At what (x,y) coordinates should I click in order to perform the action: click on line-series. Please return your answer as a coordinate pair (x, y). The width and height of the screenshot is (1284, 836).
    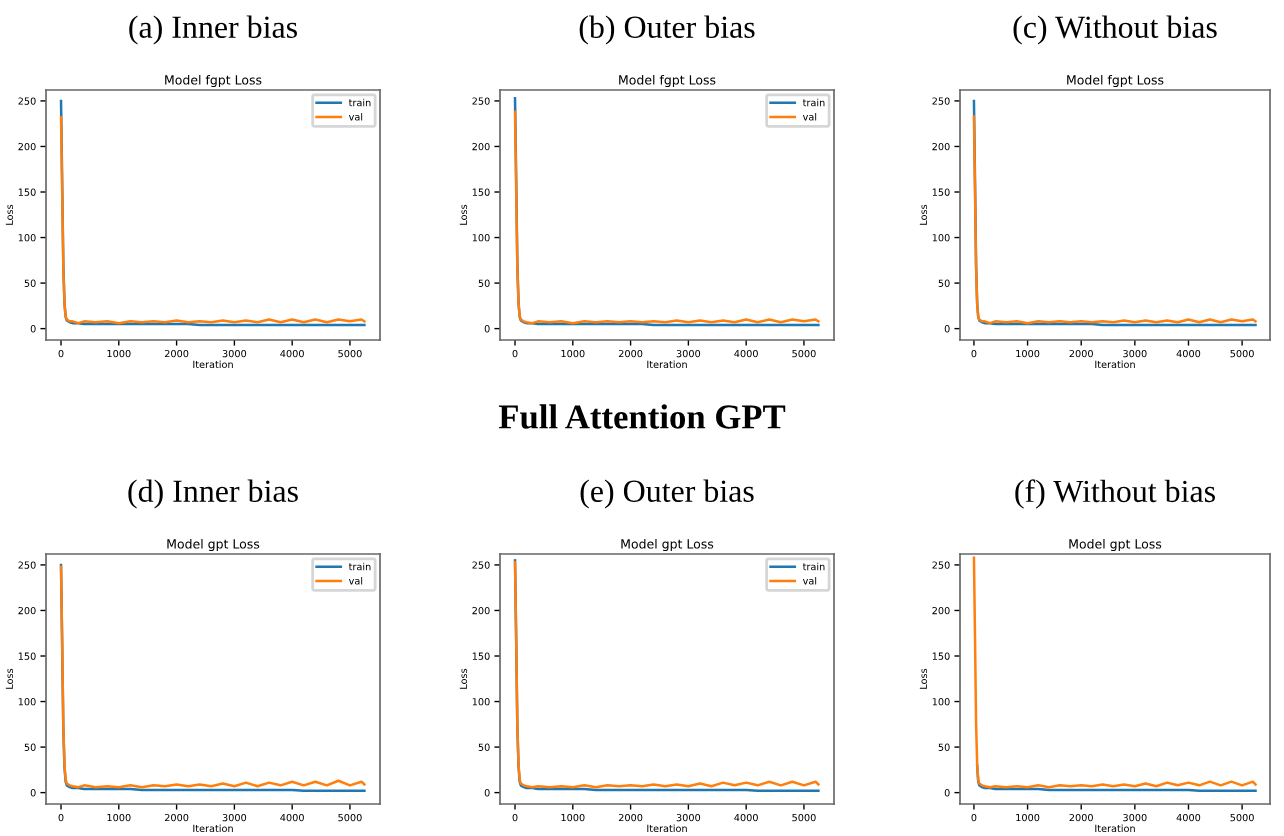
    Looking at the image, I should click on (1114, 672).